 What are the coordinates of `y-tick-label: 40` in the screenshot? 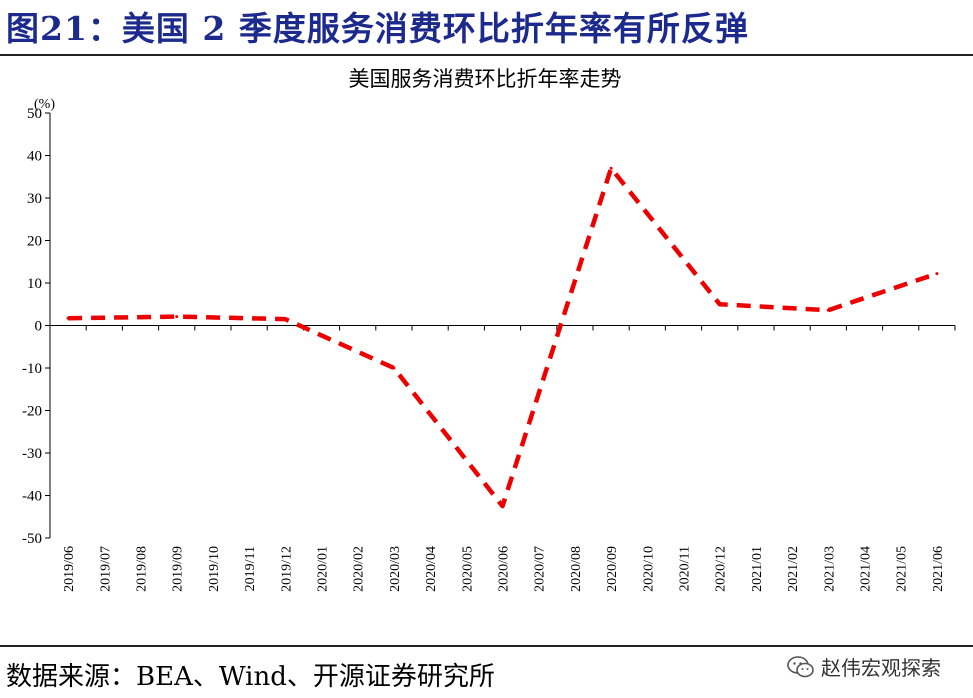 It's located at (34, 157).